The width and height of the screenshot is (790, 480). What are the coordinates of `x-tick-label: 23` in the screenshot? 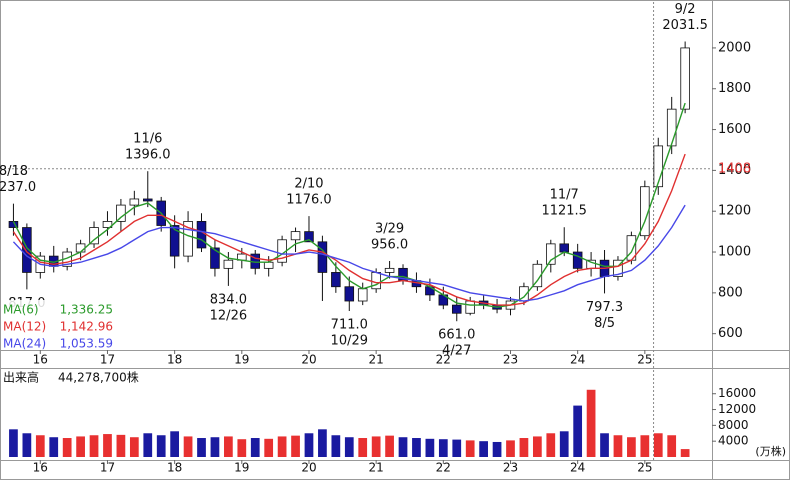 It's located at (510, 360).